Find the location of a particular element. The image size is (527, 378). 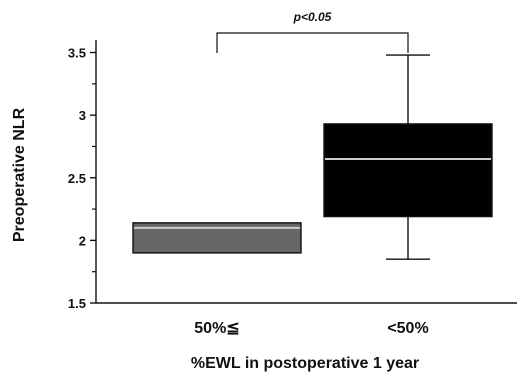

category-label: 50%≦ is located at coordinates (216, 328).